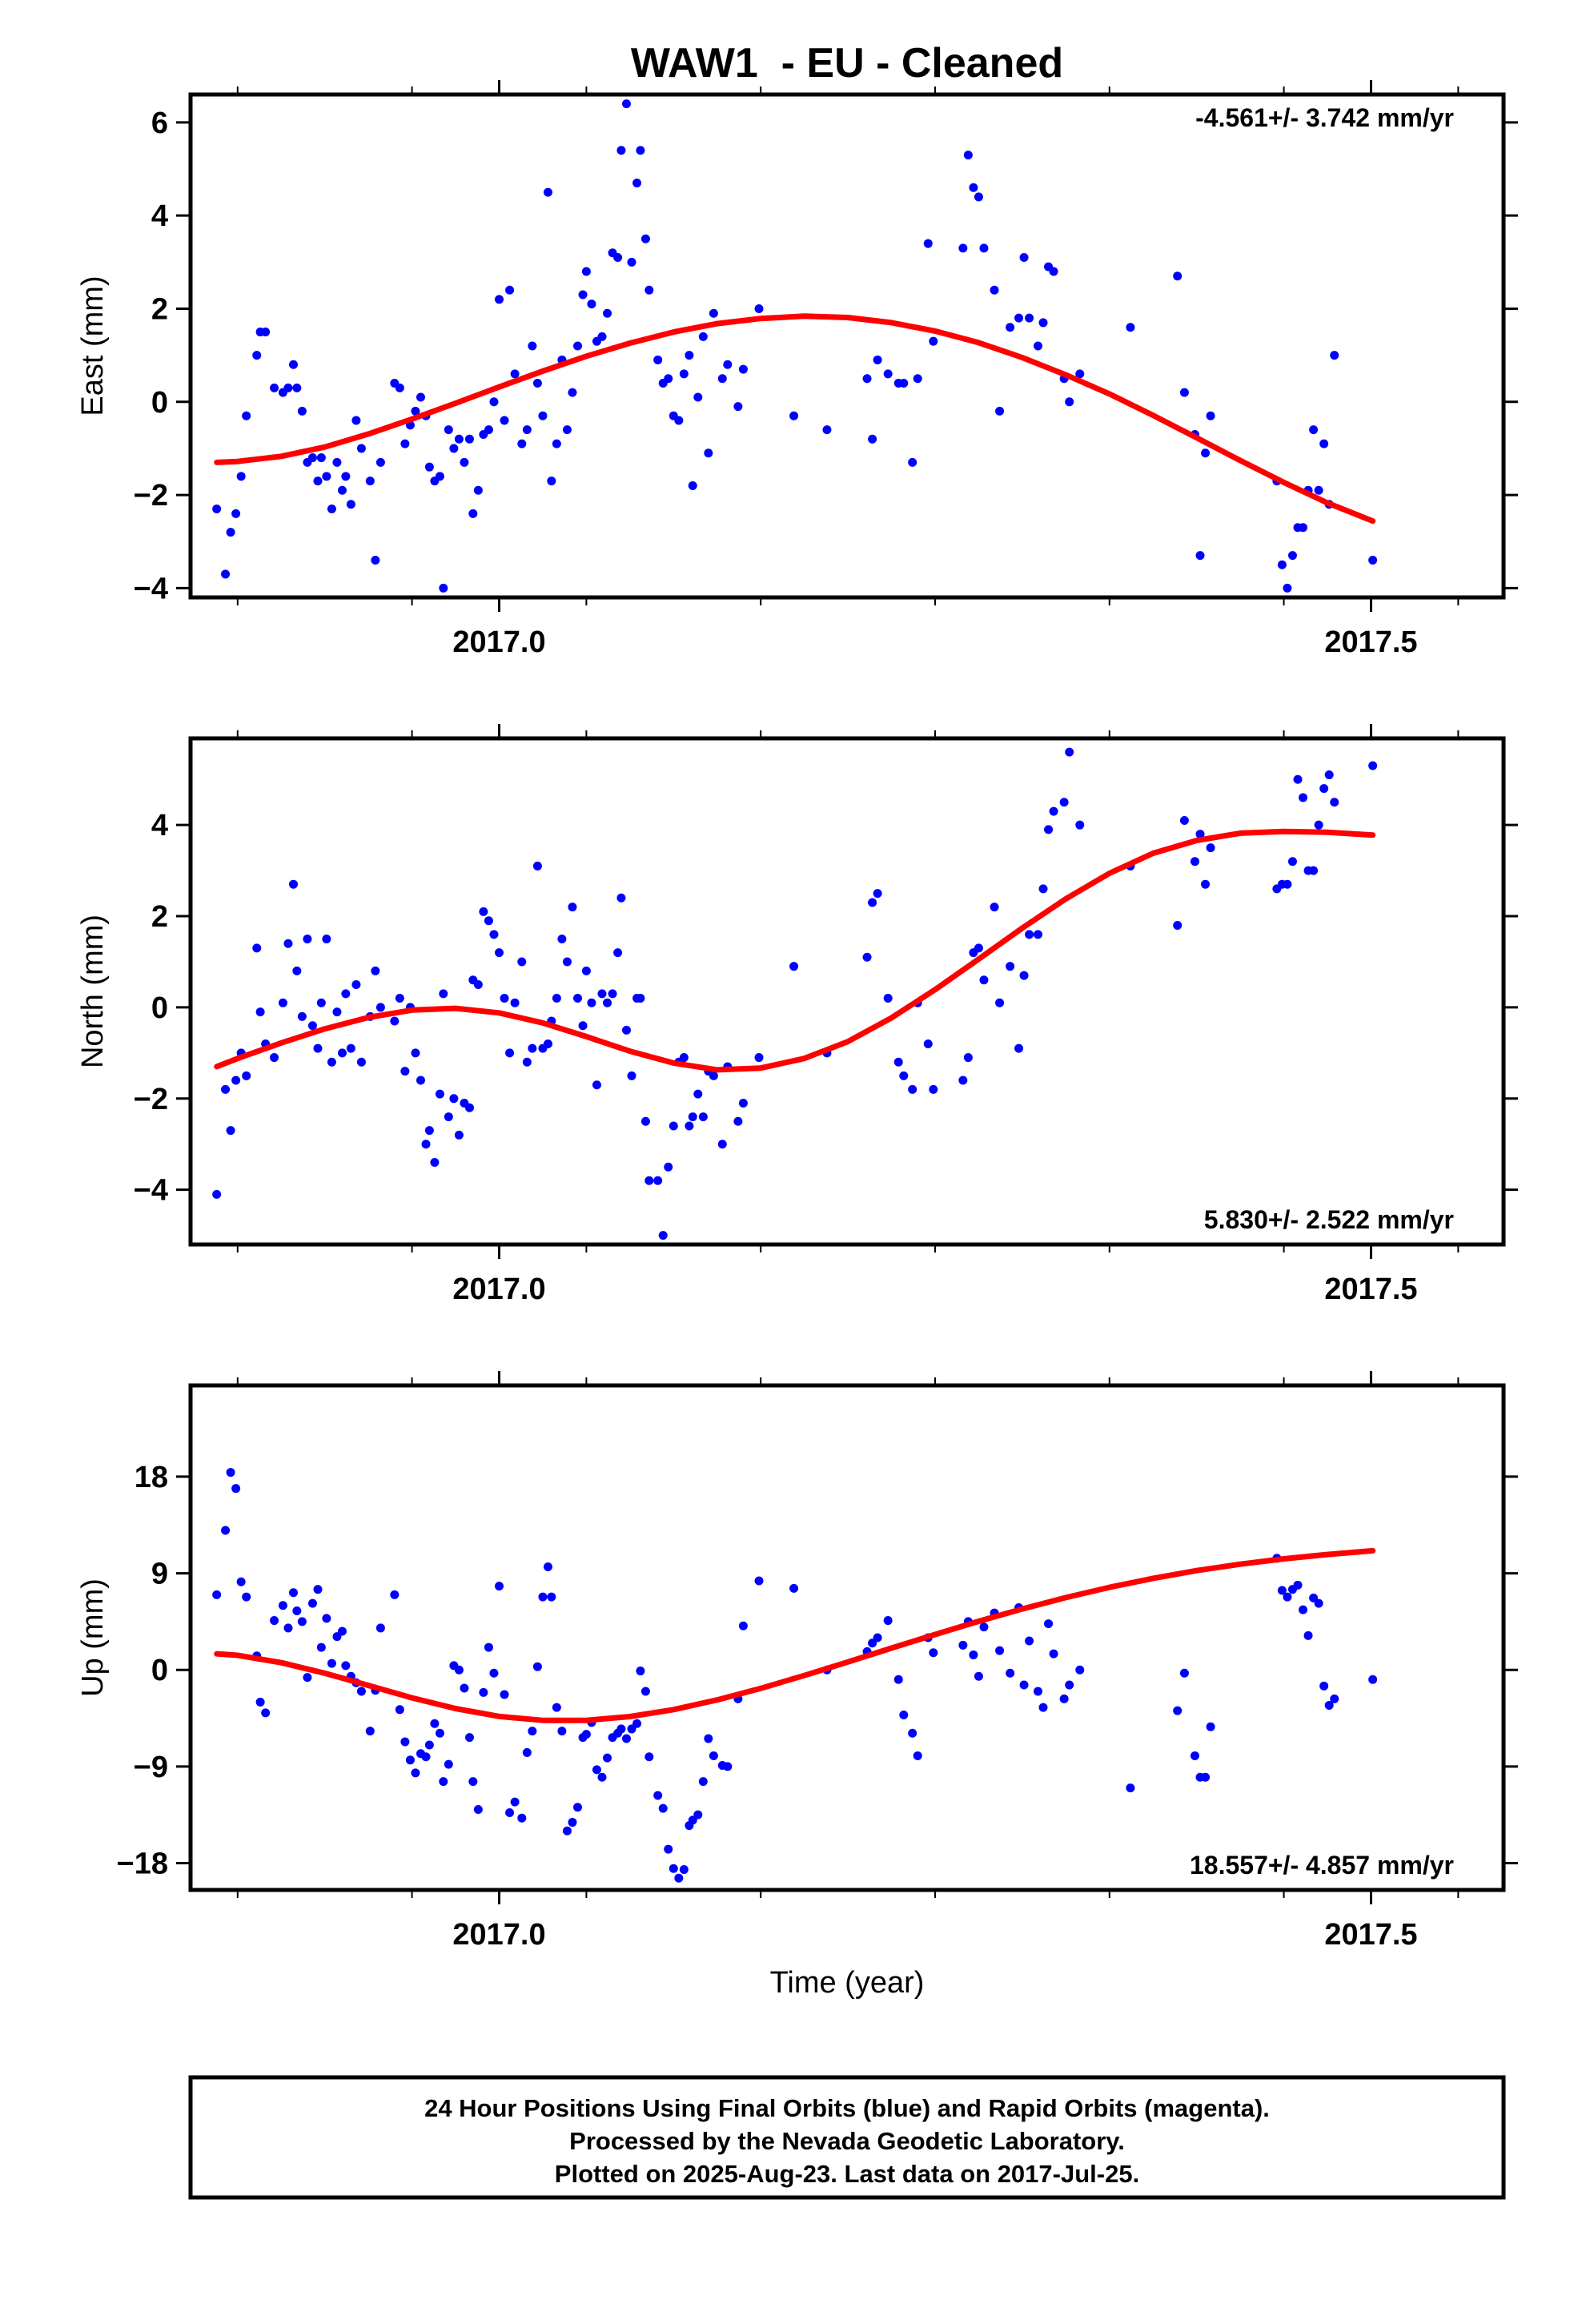 The image size is (1582, 2324). What do you see at coordinates (151, 1767) in the screenshot?
I see `up-y-tick-label: −9` at bounding box center [151, 1767].